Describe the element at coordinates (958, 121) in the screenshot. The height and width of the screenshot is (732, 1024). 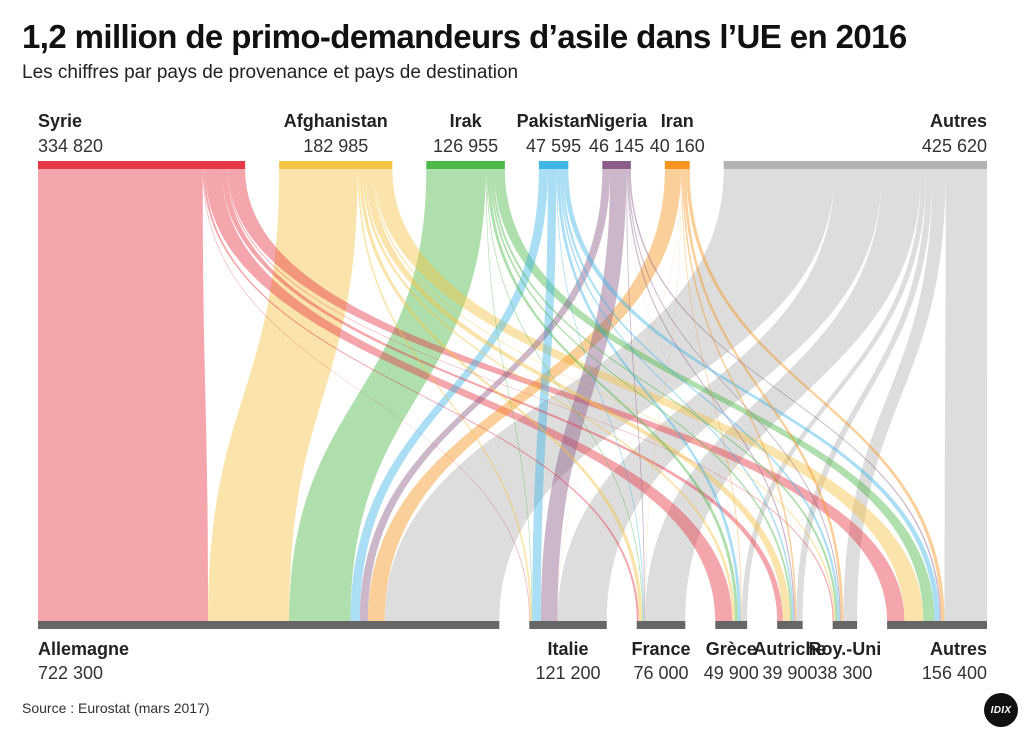
I see `source-label-autres: Autres` at that location.